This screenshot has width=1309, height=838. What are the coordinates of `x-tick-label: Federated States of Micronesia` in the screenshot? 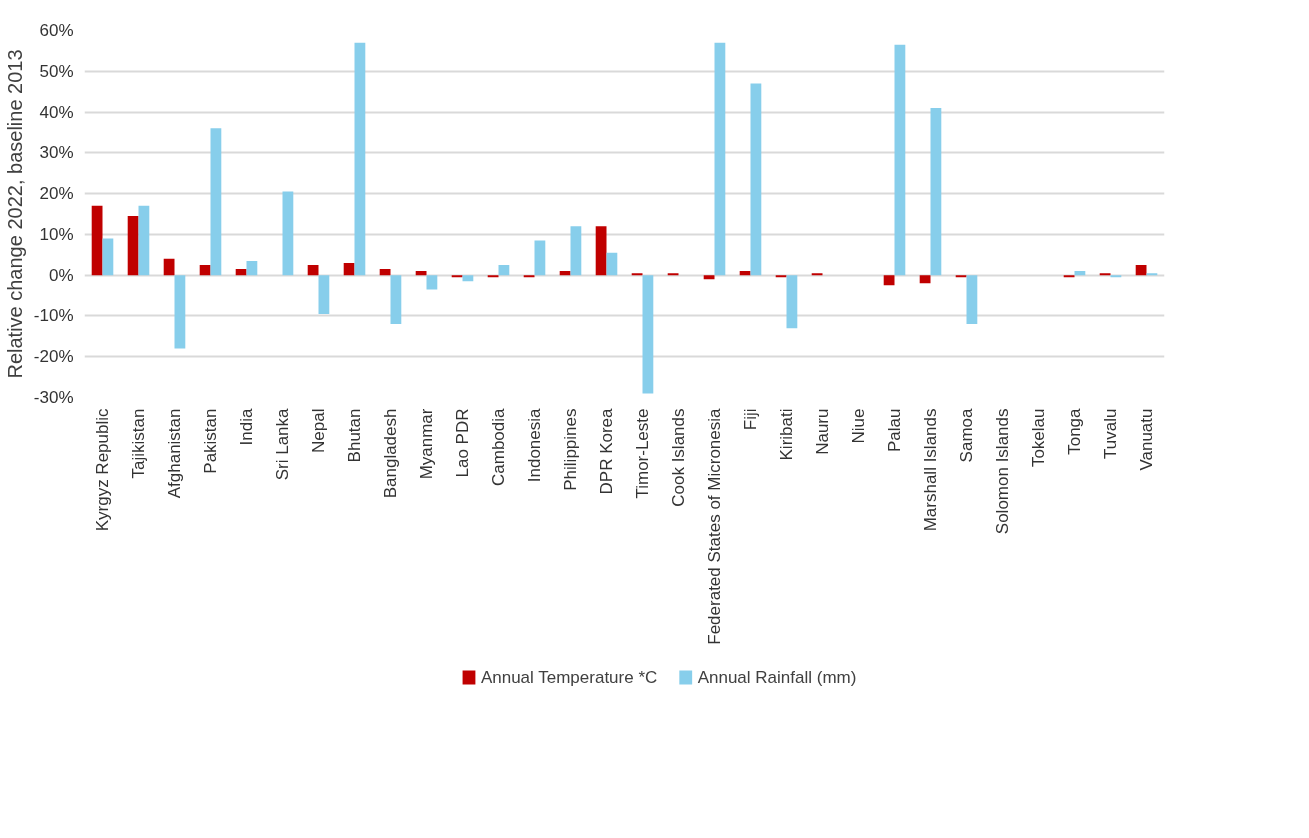 It's located at (714, 526).